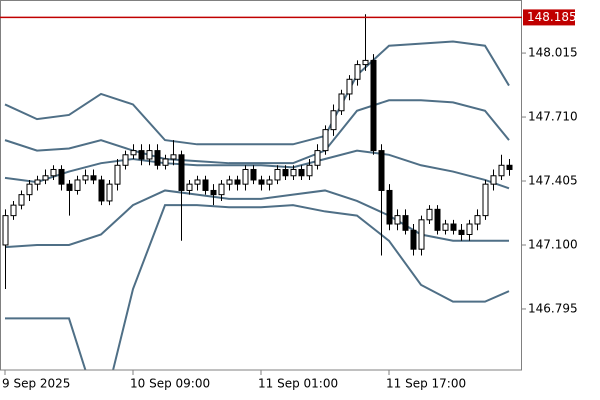 The height and width of the screenshot is (400, 600). What do you see at coordinates (553, 244) in the screenshot?
I see `y-tick-label: 147.100` at bounding box center [553, 244].